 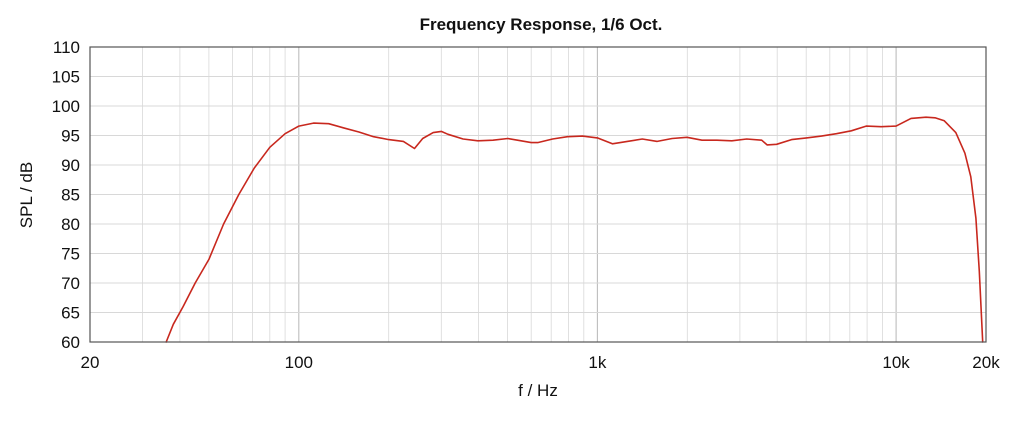 I want to click on x-axis-label: f / Hz, so click(x=538, y=390).